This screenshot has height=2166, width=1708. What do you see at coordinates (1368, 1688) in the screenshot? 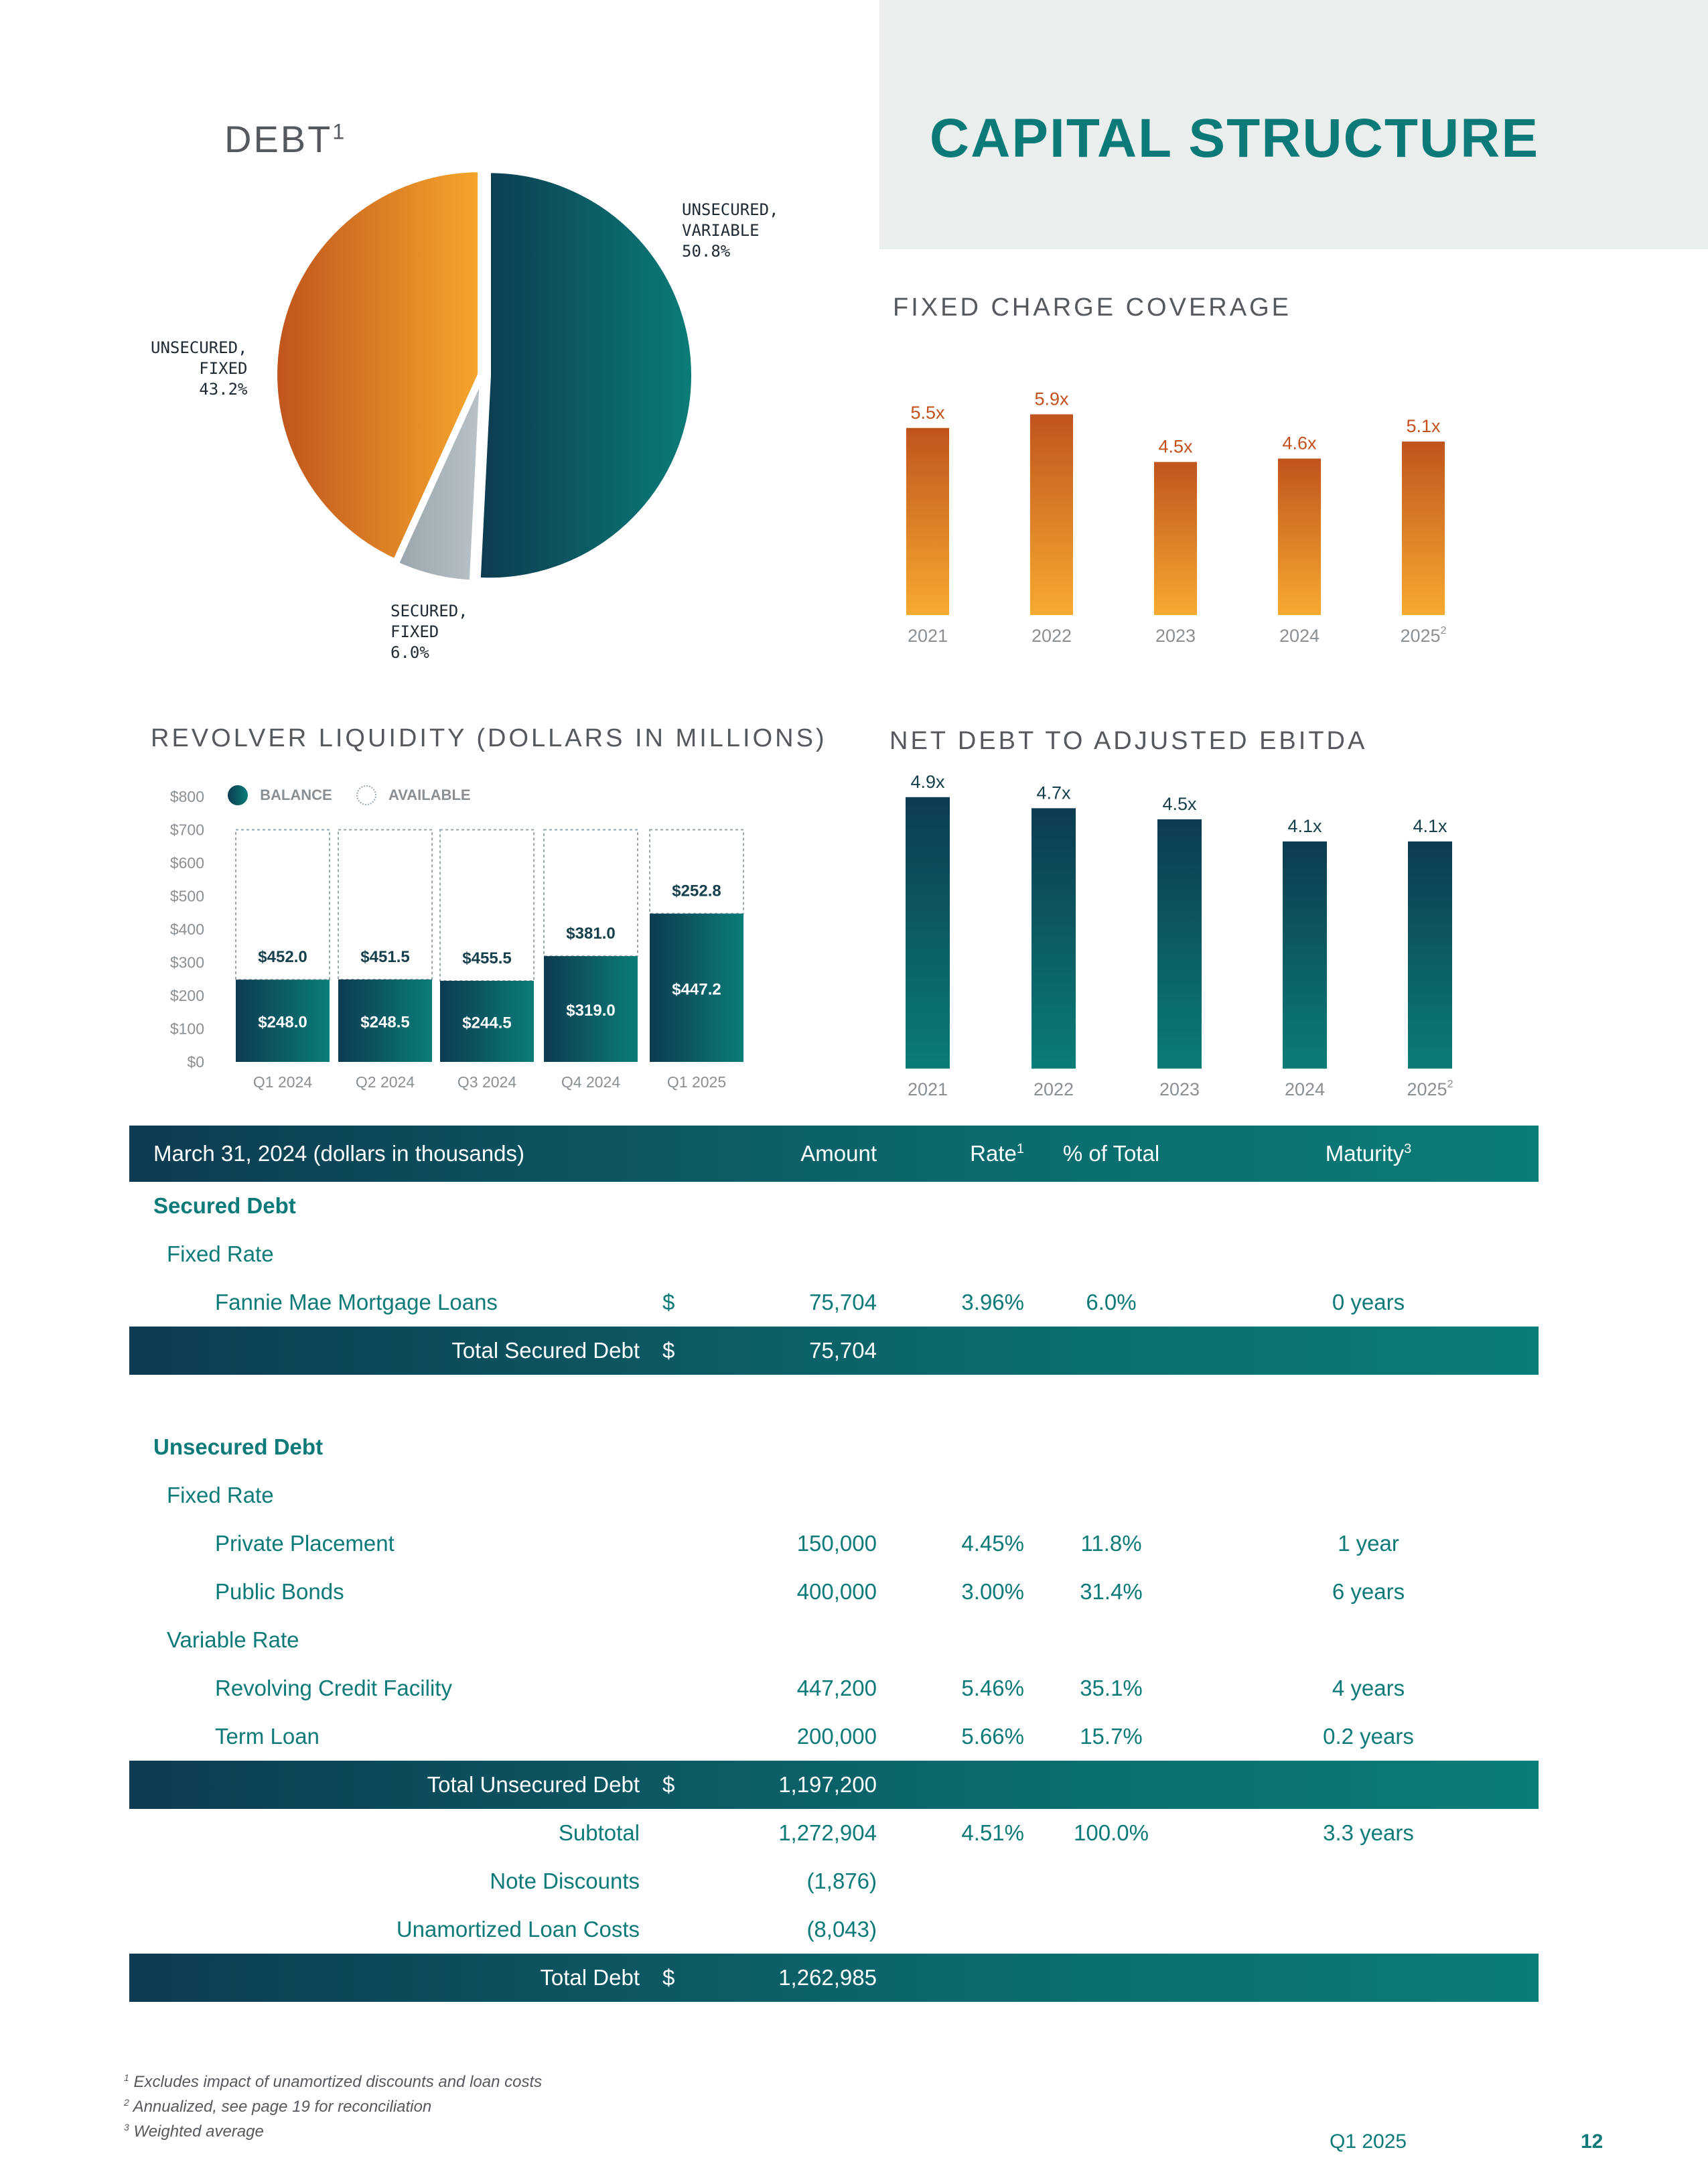
I see `revolving-maturity: 4 years` at bounding box center [1368, 1688].